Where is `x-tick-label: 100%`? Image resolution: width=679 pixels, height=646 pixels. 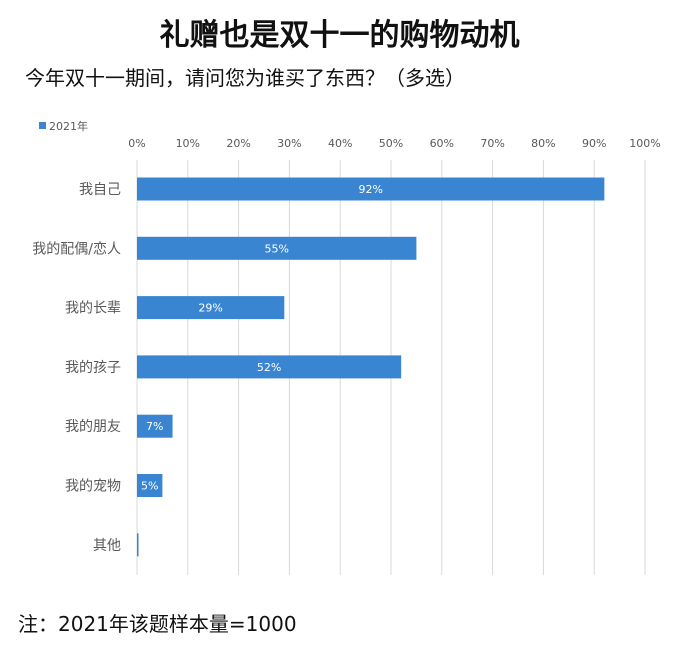 x-tick-label: 100% is located at coordinates (644, 143).